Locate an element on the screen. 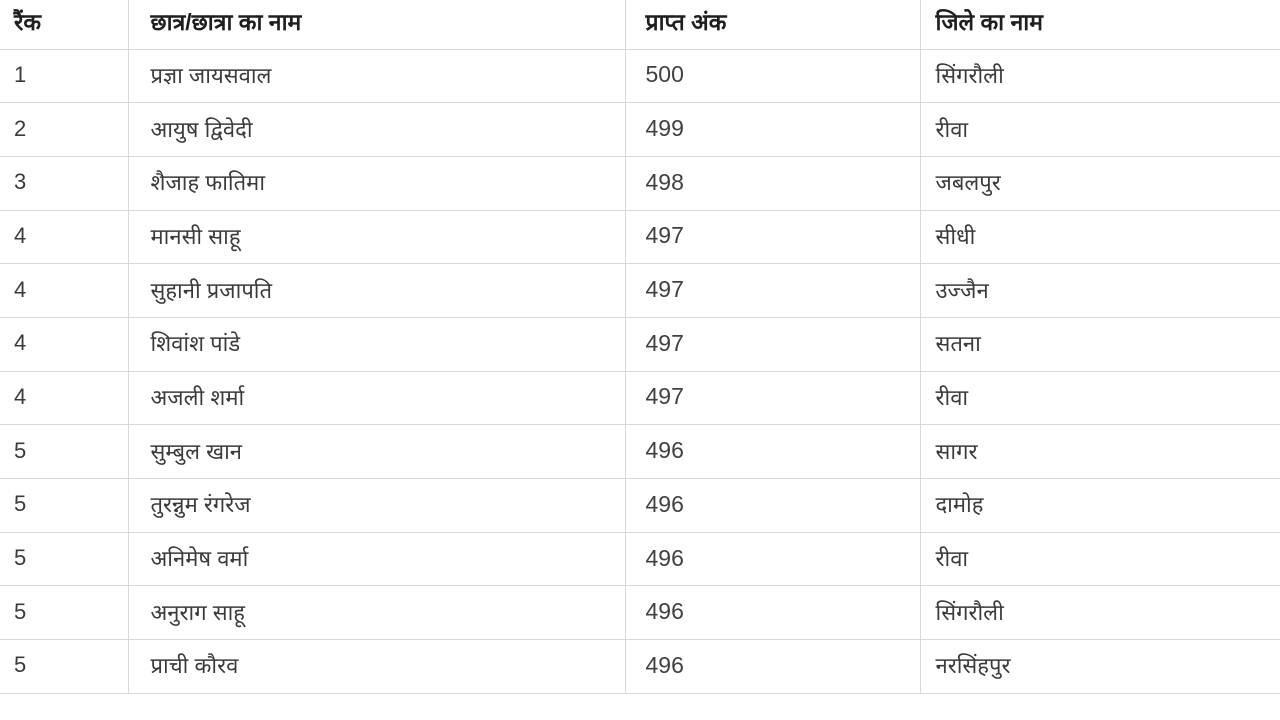 This screenshot has height=720, width=1280. cell-marks: 499 is located at coordinates (773, 129).